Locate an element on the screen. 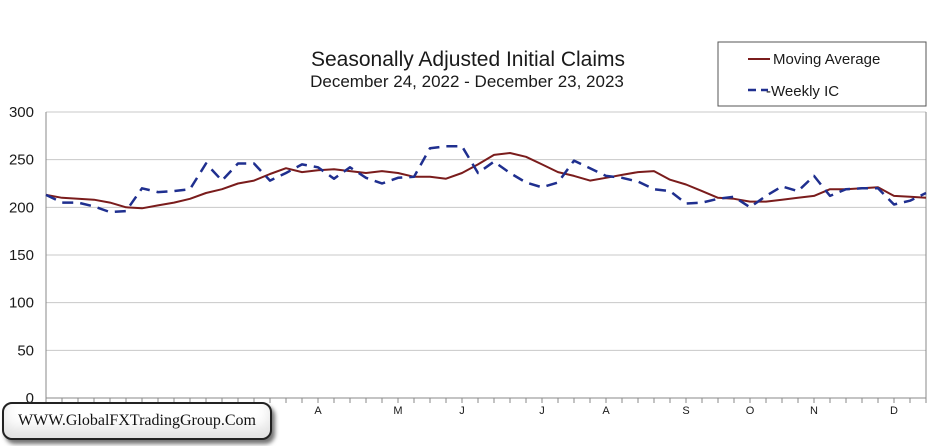 The image size is (931, 446). legend-weekly-label: -Weekly IC is located at coordinates (802, 91).